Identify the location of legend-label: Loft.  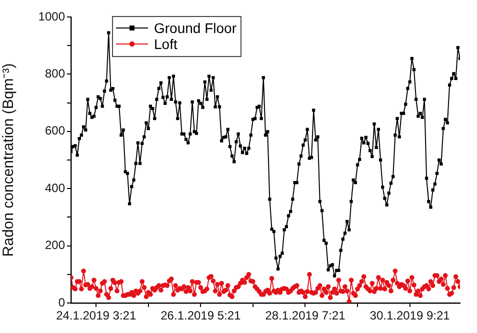
(166, 44).